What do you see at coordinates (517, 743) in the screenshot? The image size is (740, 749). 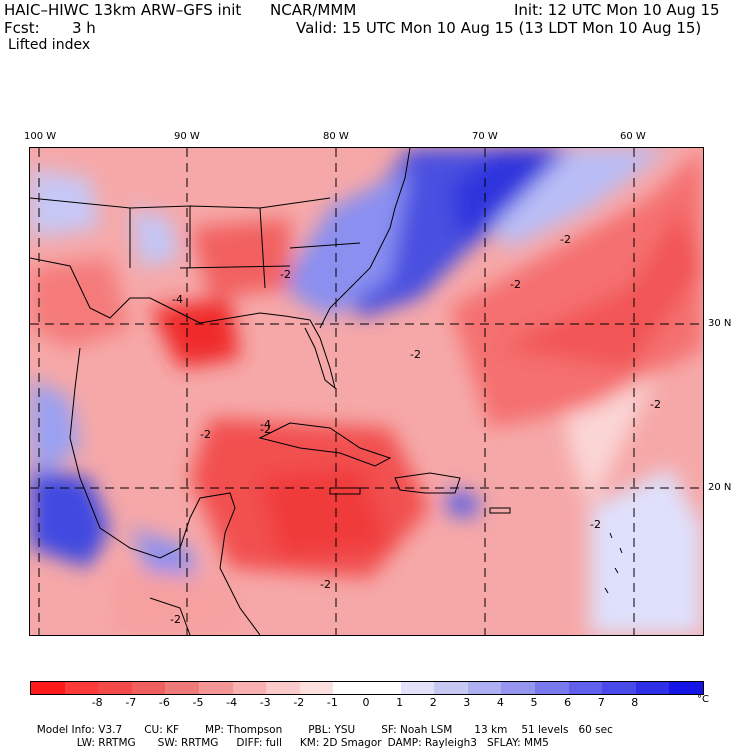 I see `footer-sflay: SFLAY: MM5` at bounding box center [517, 743].